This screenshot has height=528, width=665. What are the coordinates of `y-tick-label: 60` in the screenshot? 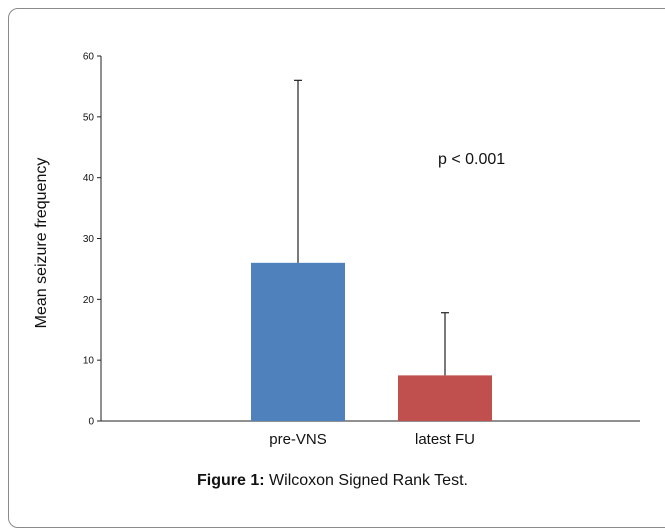 It's located at (89, 57).